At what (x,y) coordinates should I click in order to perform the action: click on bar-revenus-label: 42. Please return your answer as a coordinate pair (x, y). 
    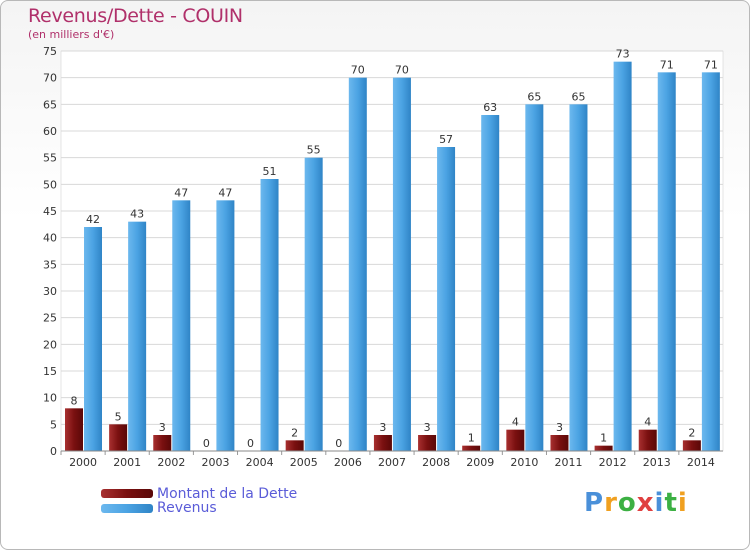
    Looking at the image, I should click on (93, 219).